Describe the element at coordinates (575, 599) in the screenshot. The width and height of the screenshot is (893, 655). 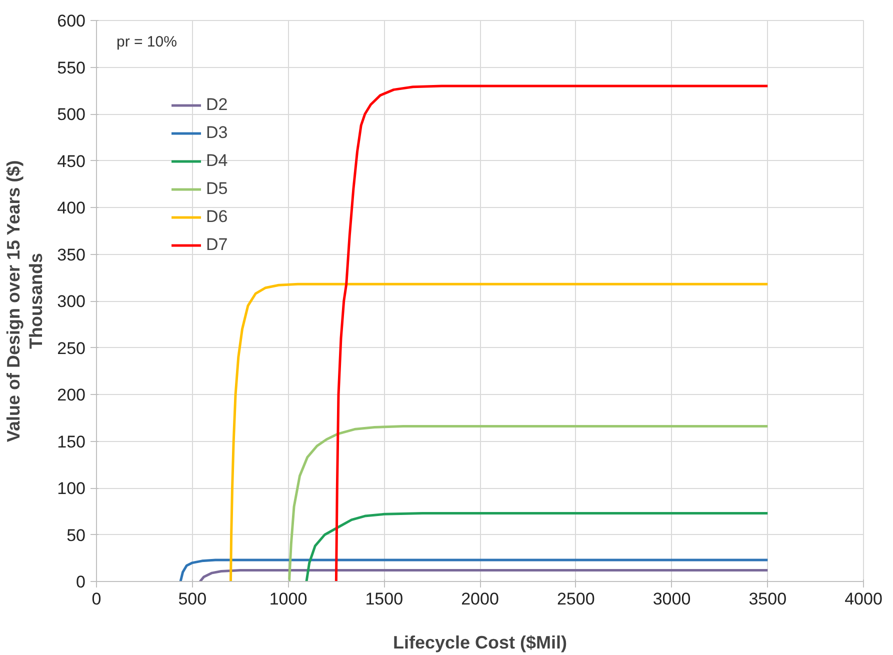
I see `x-tick-label: 2500` at that location.